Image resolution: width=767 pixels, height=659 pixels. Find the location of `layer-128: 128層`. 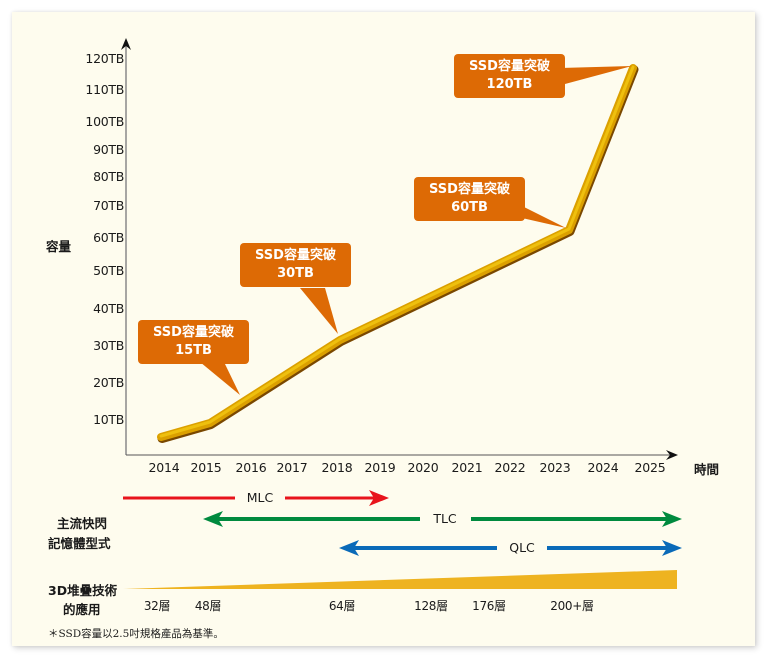

layer-128: 128層 is located at coordinates (431, 606).